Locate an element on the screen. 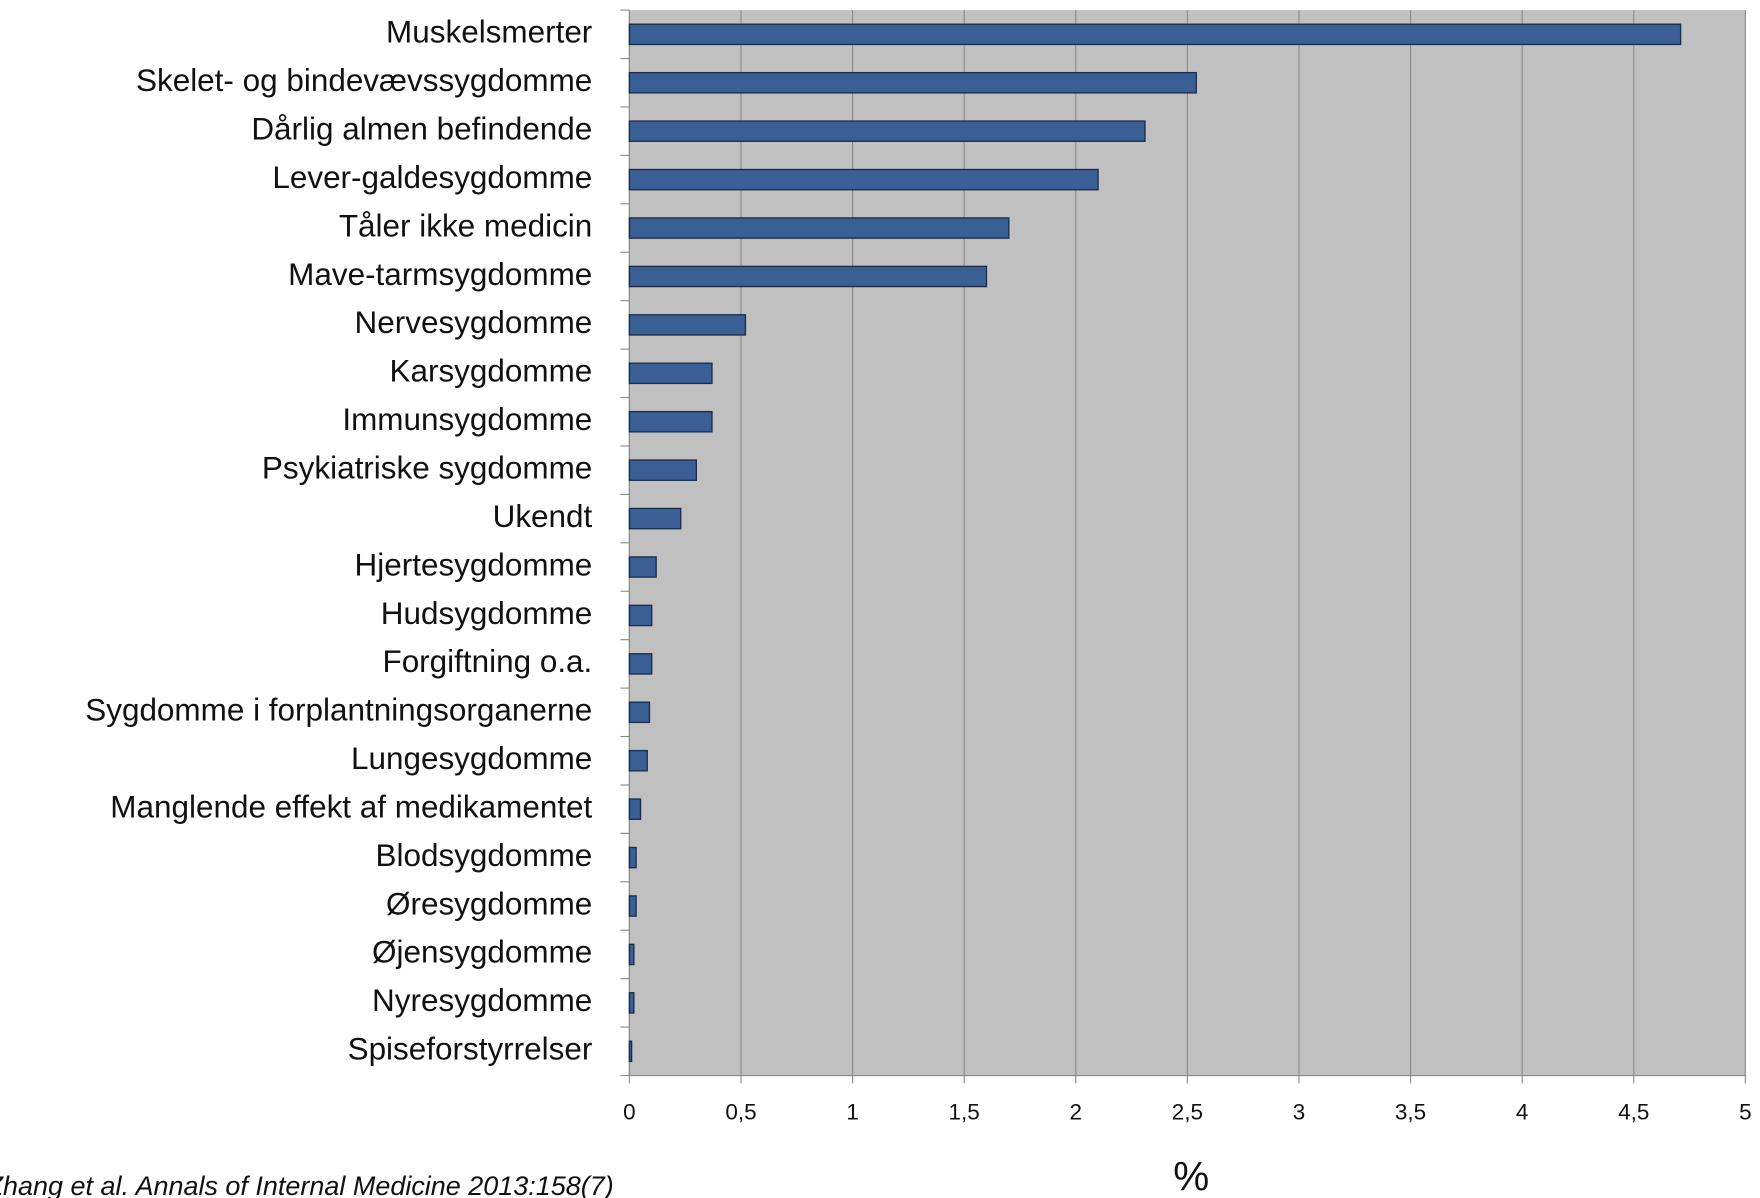 The width and height of the screenshot is (1760, 1198). y-tick-label: Tåler ikke medicin is located at coordinates (465, 225).